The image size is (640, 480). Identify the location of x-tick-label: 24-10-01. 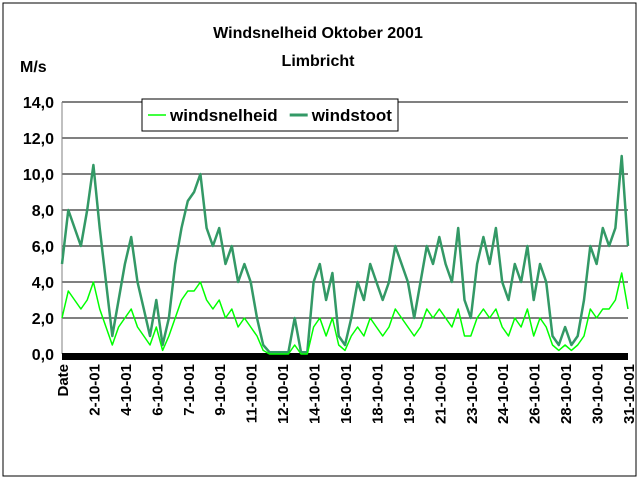
(503, 394).